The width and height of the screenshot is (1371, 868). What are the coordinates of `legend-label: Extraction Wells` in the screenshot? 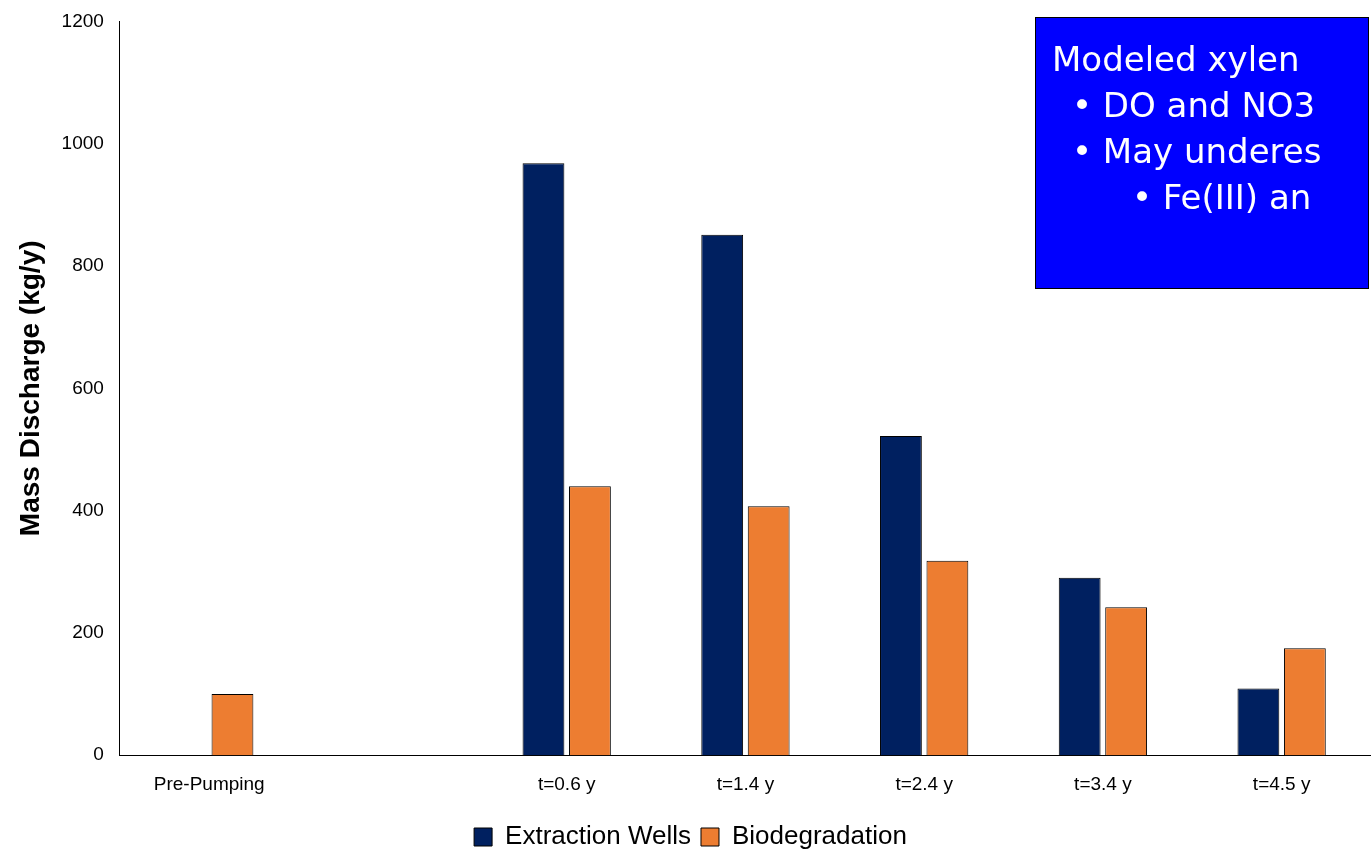 It's located at (598, 835).